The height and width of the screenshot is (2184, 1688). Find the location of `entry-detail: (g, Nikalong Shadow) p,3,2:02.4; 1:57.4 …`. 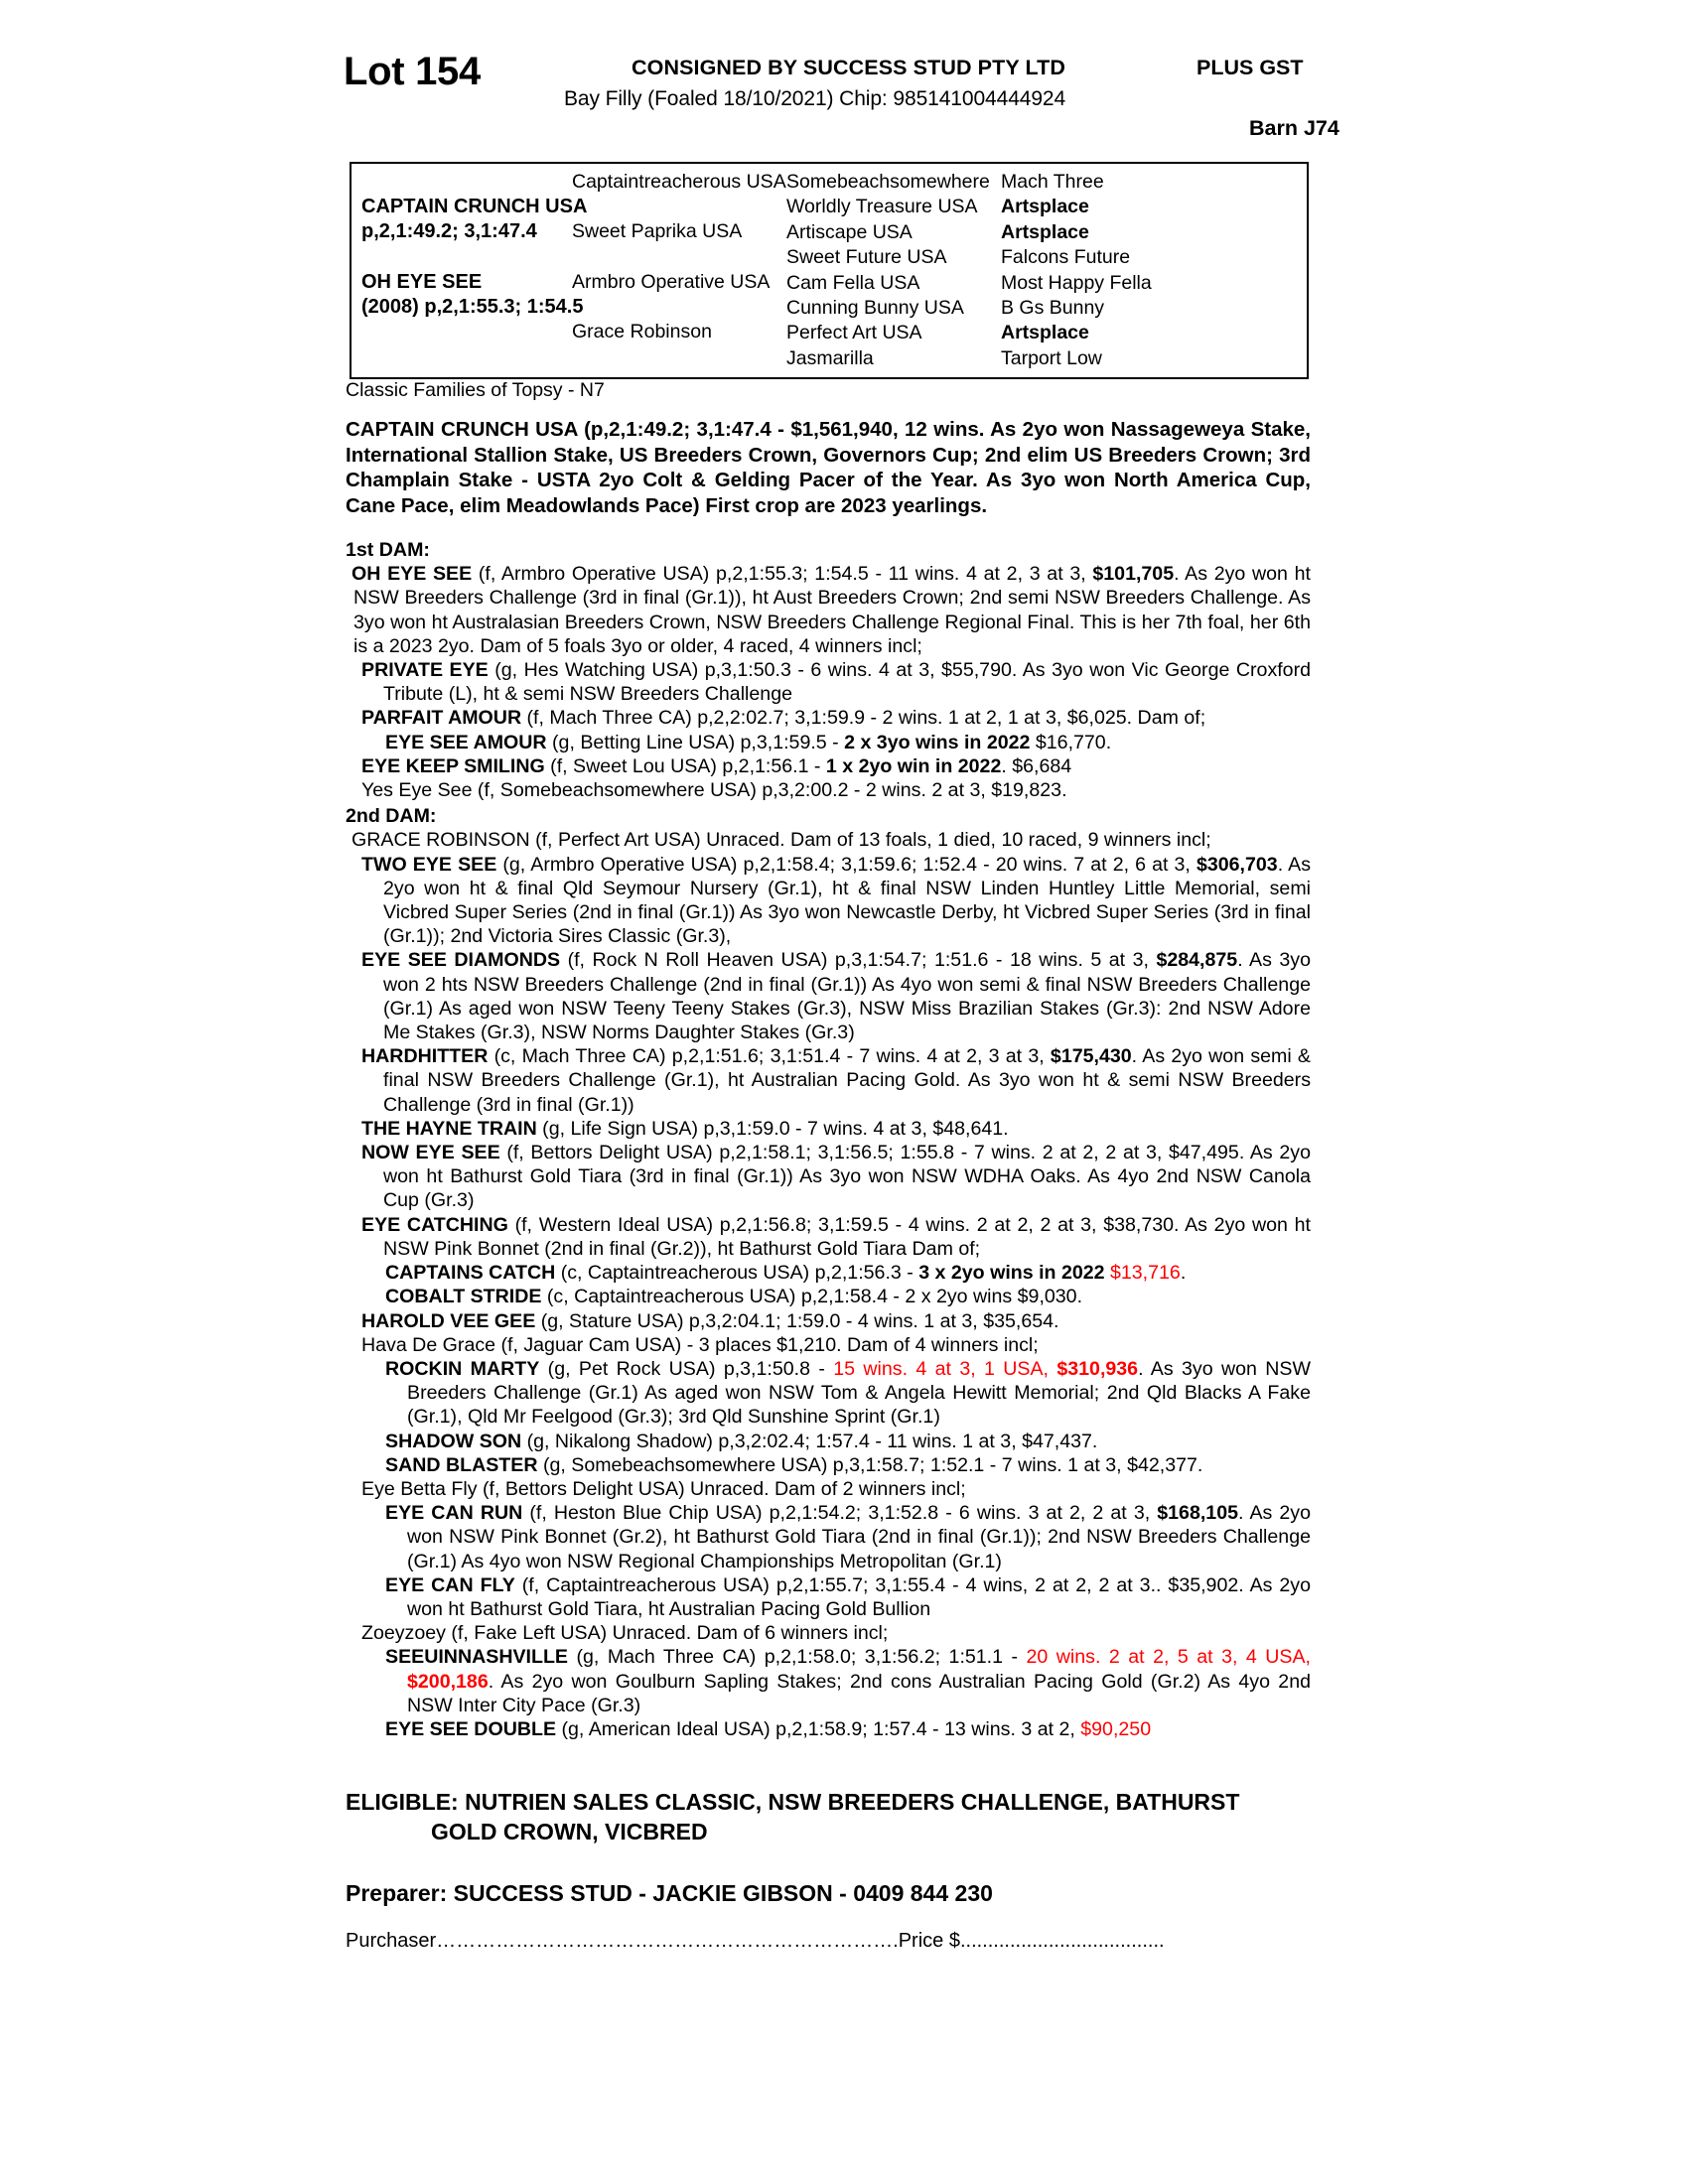

entry-detail: (g, Nikalong Shadow) p,3,2:02.4; 1:57.4 … is located at coordinates (809, 1441).